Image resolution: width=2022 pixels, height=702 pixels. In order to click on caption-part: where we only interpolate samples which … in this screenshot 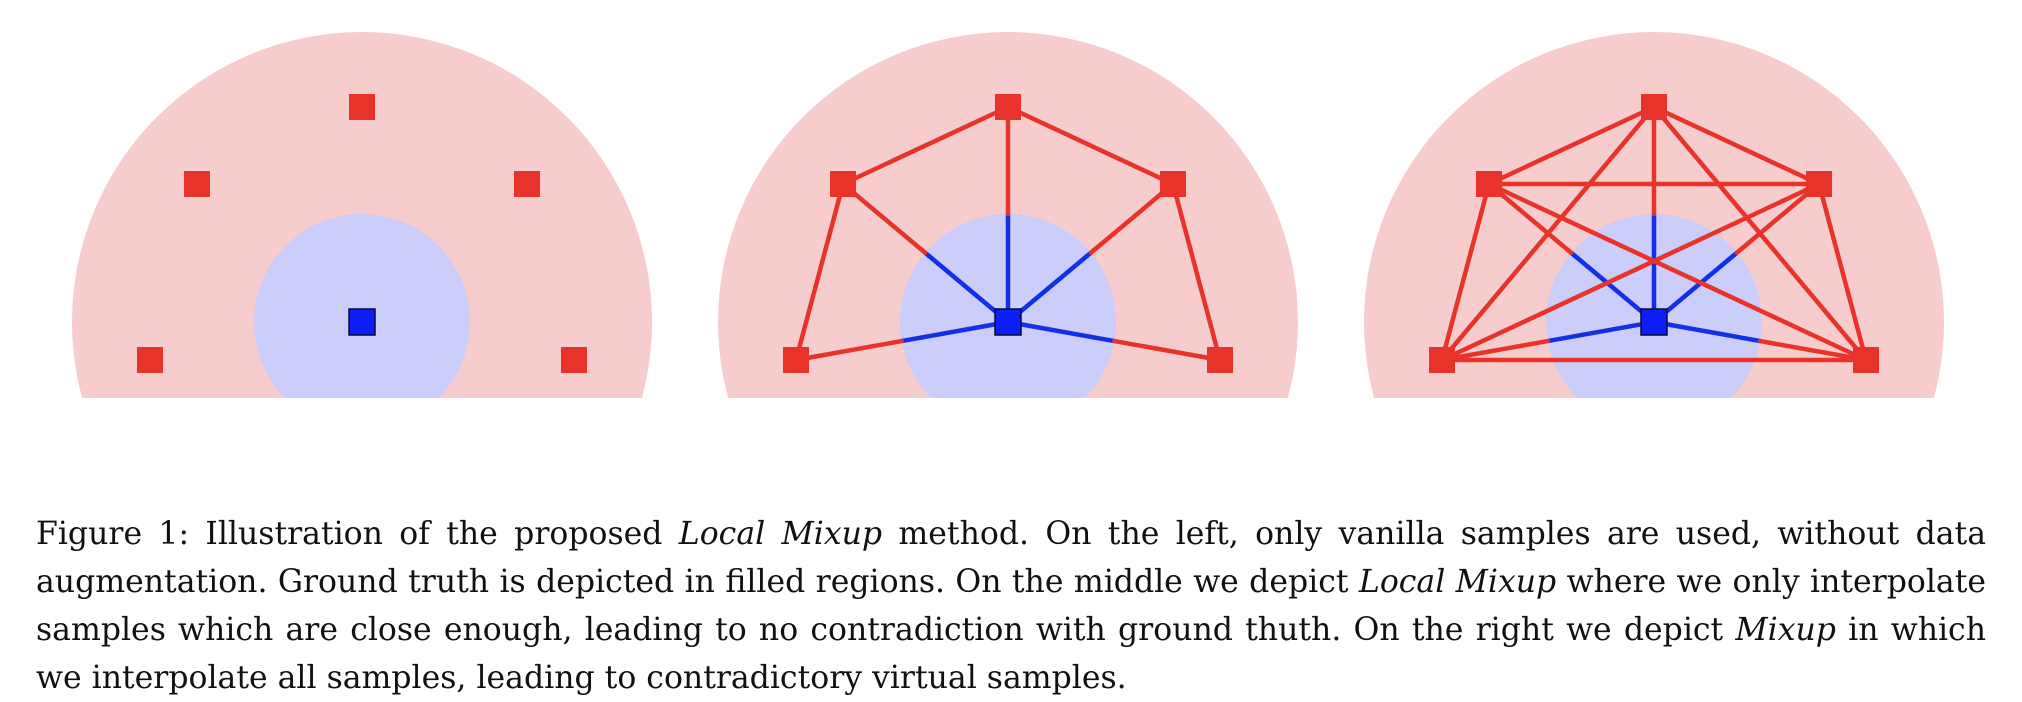, I will do `click(1011, 605)`.